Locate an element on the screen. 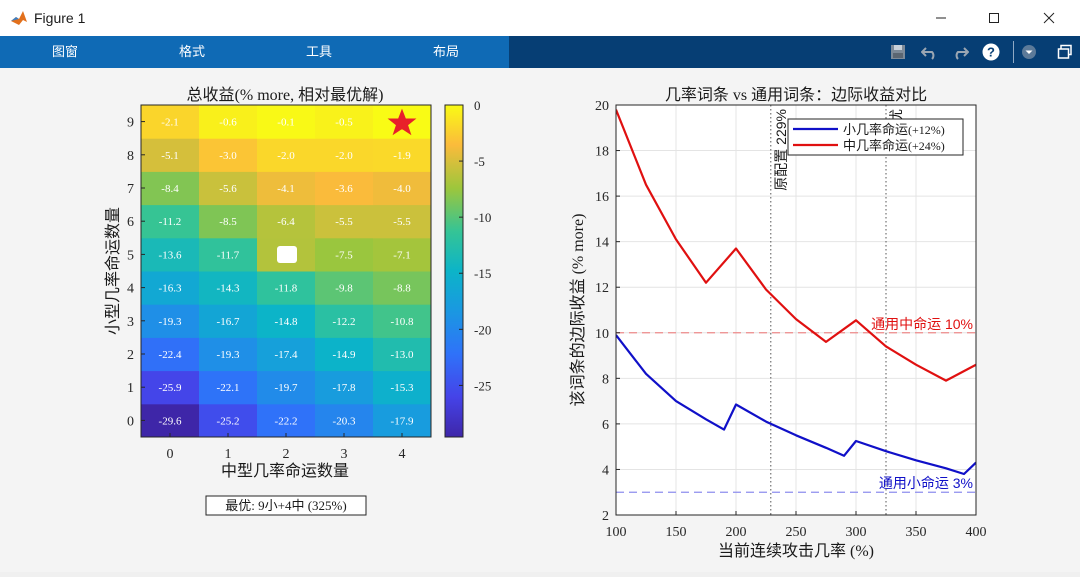 This screenshot has height=577, width=1080. heatmap-cell-label: -19.7 is located at coordinates (286, 388).